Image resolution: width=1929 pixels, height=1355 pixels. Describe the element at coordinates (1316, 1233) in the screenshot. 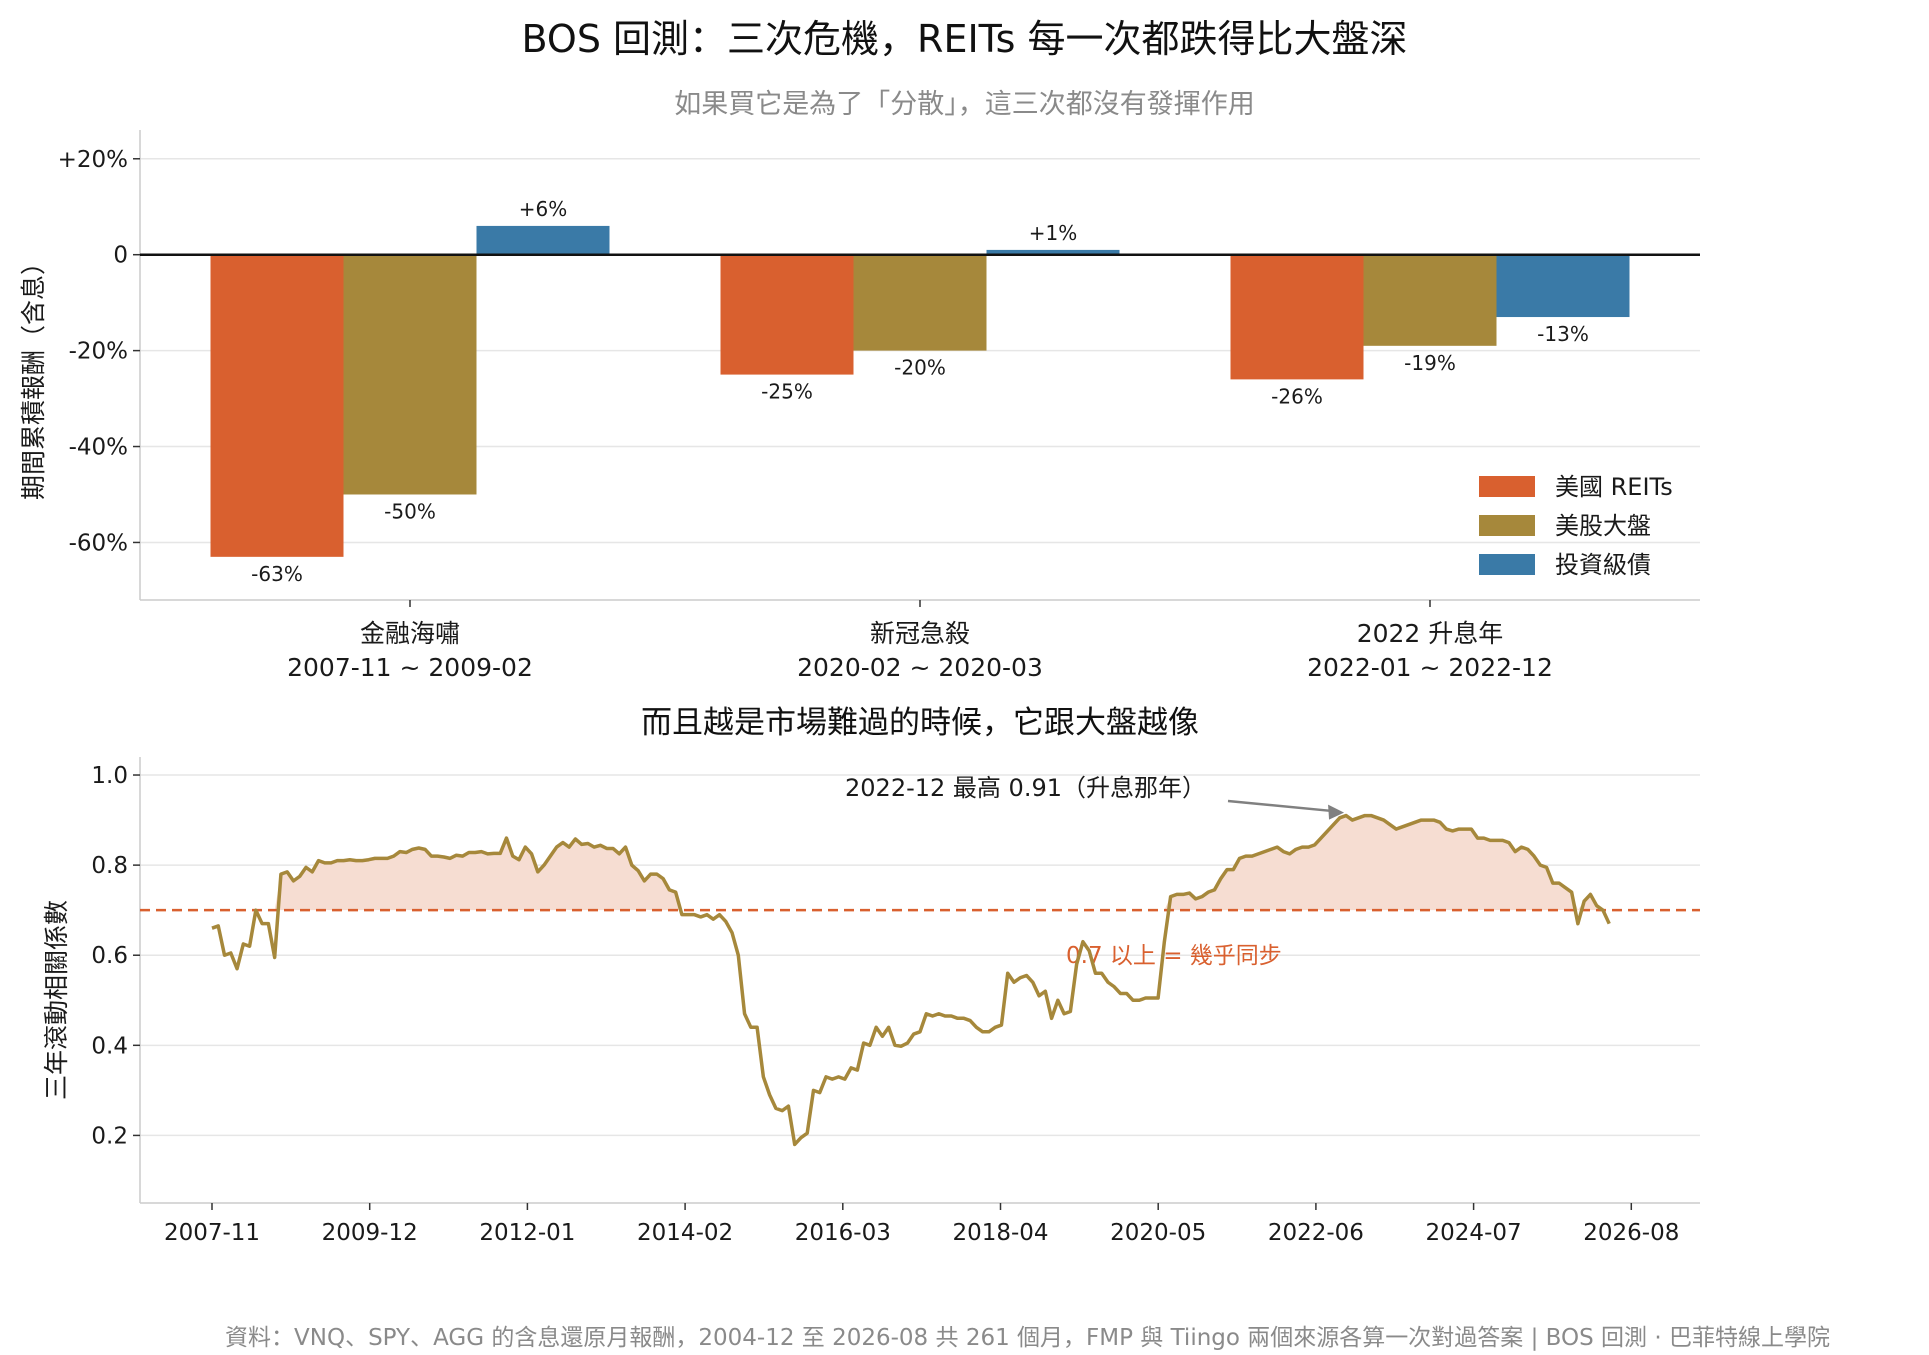

I see `line-x-tick-label: 2022-06` at that location.